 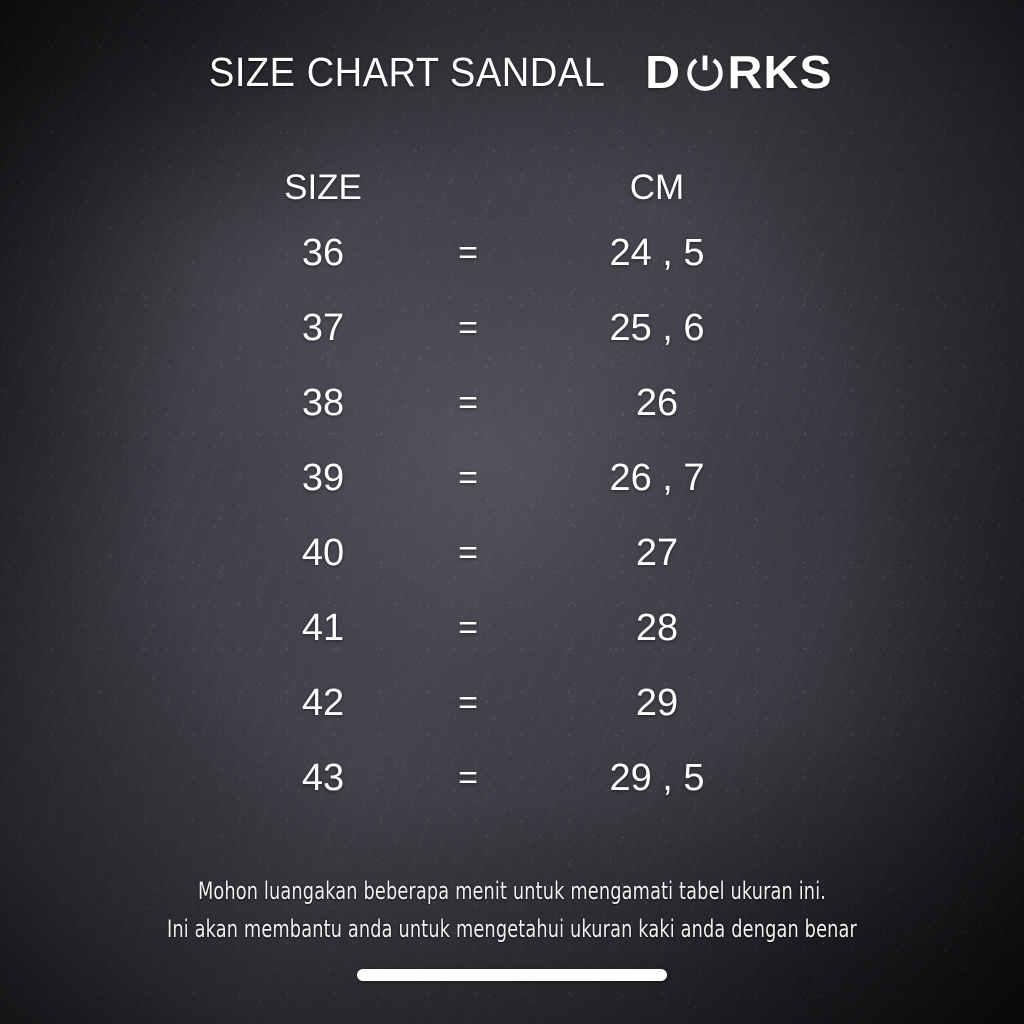 I want to click on header: SIZE CHART SANDAL D RKS, so click(x=512, y=72).